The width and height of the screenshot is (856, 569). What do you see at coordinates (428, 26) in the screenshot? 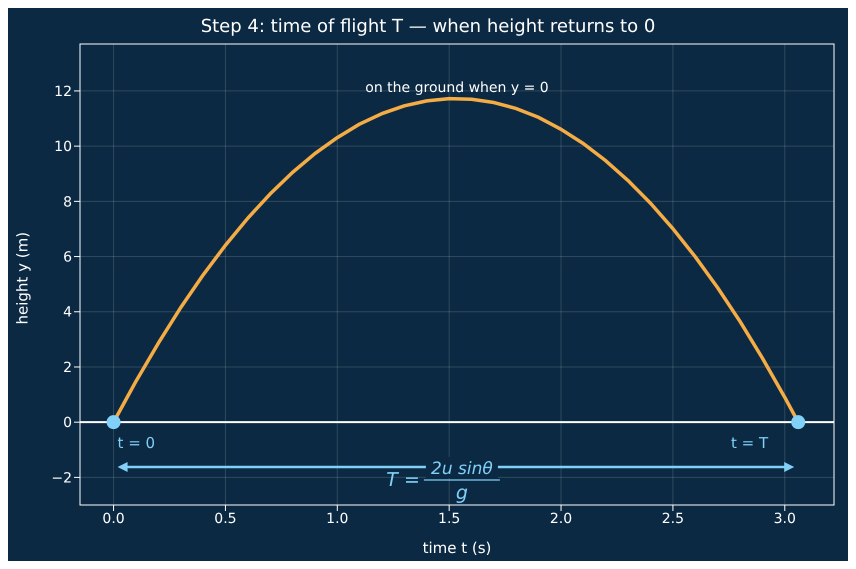
I see `chart-title: Step 4: time of flight T — when height returns to 0` at bounding box center [428, 26].